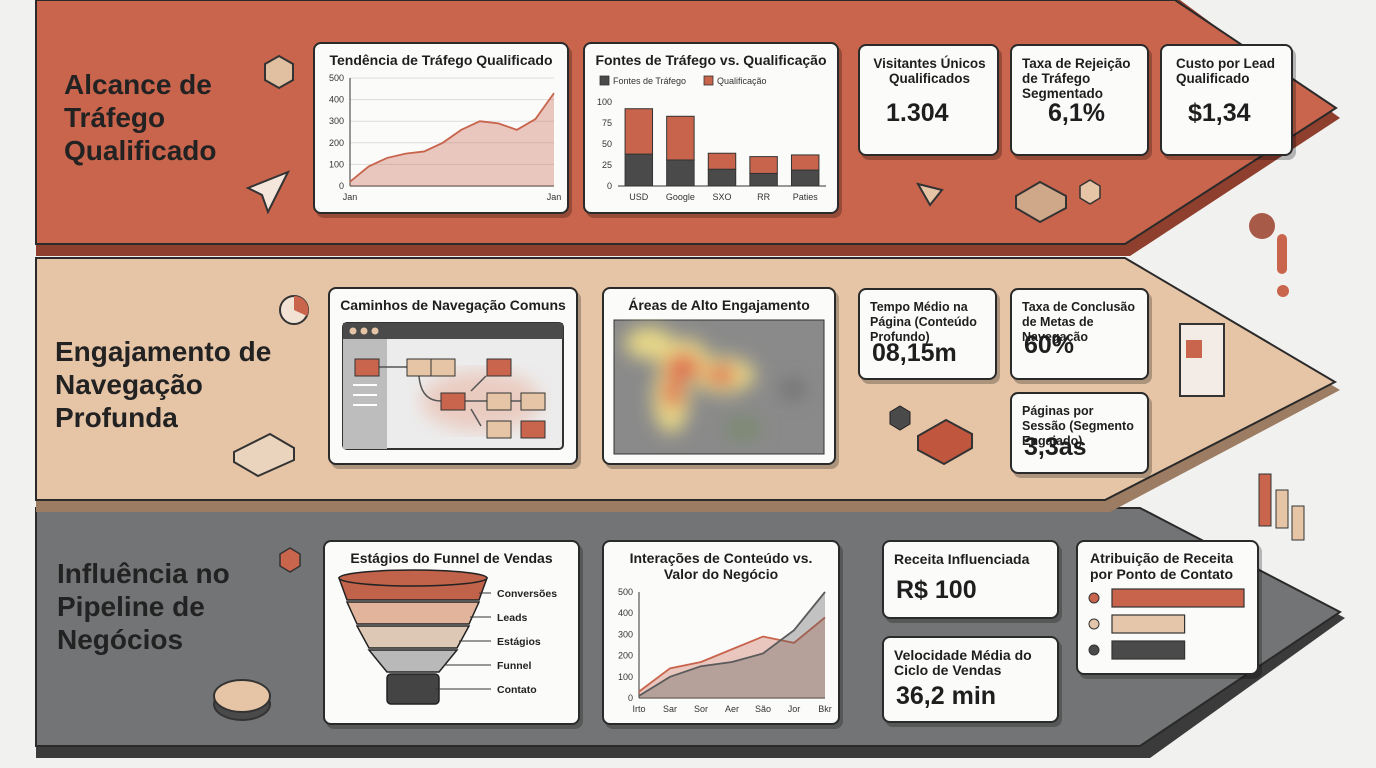 Image resolution: width=1376 pixels, height=768 pixels. I want to click on x-tick-label: Irto, so click(638, 709).